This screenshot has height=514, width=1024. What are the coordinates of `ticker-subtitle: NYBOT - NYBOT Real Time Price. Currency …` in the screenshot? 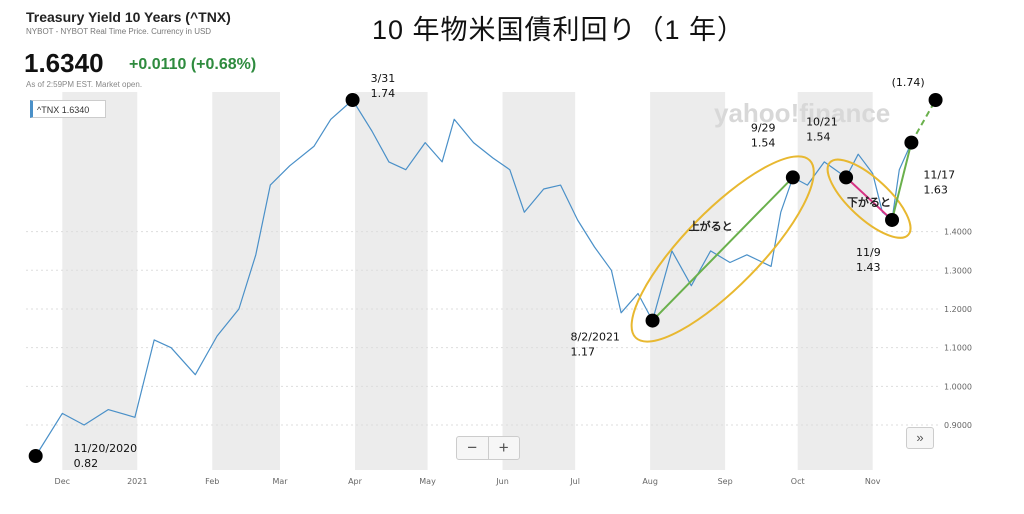 It's located at (119, 31).